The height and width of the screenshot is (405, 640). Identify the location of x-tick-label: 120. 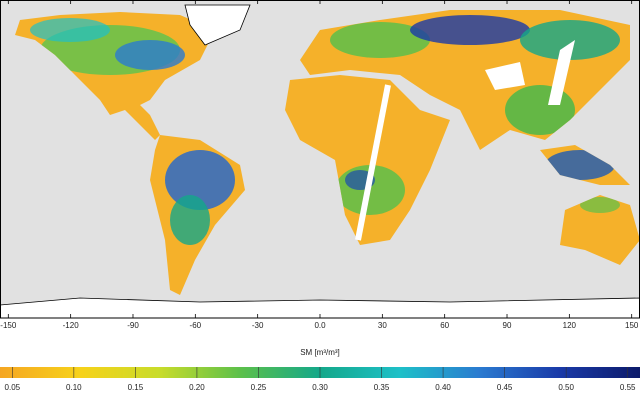
(570, 325).